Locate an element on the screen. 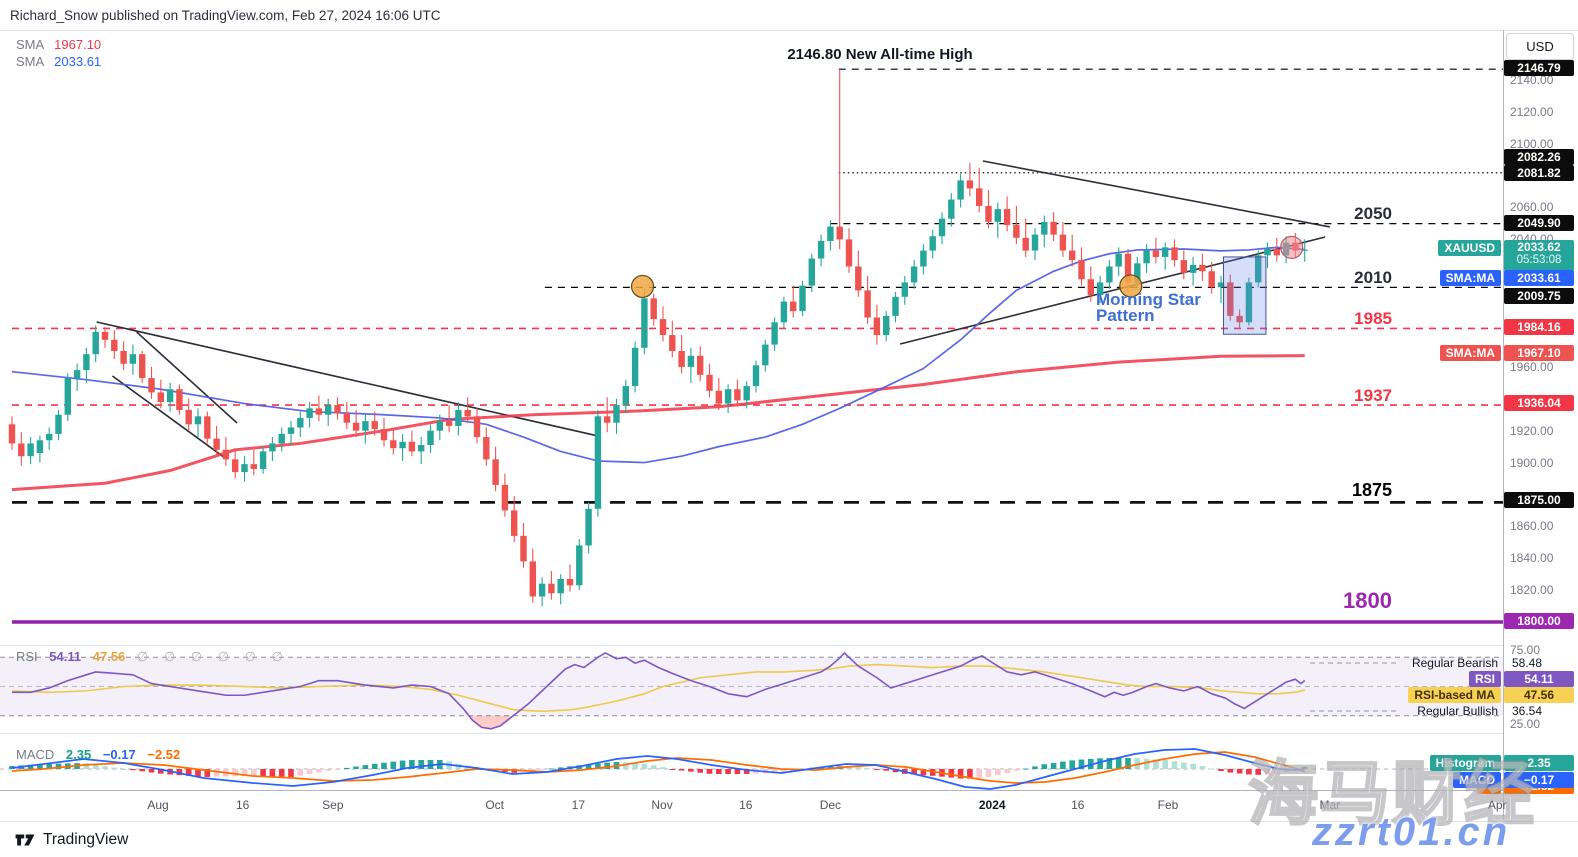 The height and width of the screenshot is (857, 1578). price-chip-2082.26: 2082.26 is located at coordinates (1539, 157).